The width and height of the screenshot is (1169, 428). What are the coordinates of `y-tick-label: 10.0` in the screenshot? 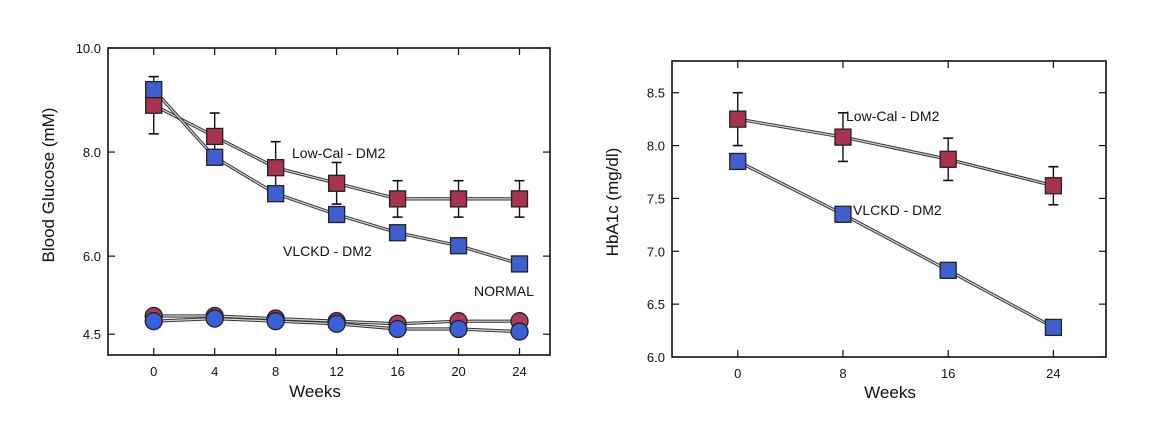 It's located at (88, 48).